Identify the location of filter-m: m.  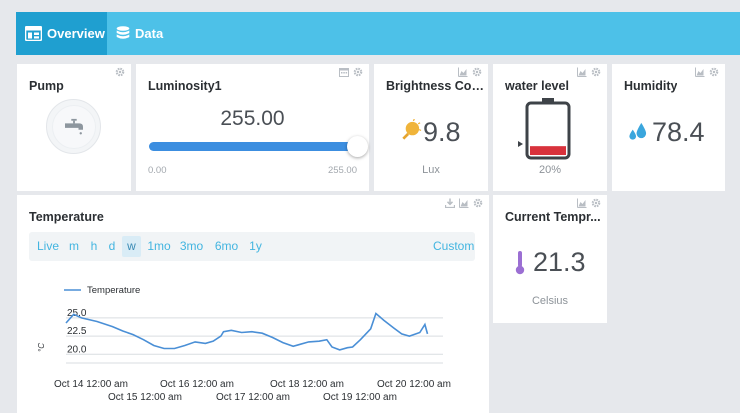
(74, 246).